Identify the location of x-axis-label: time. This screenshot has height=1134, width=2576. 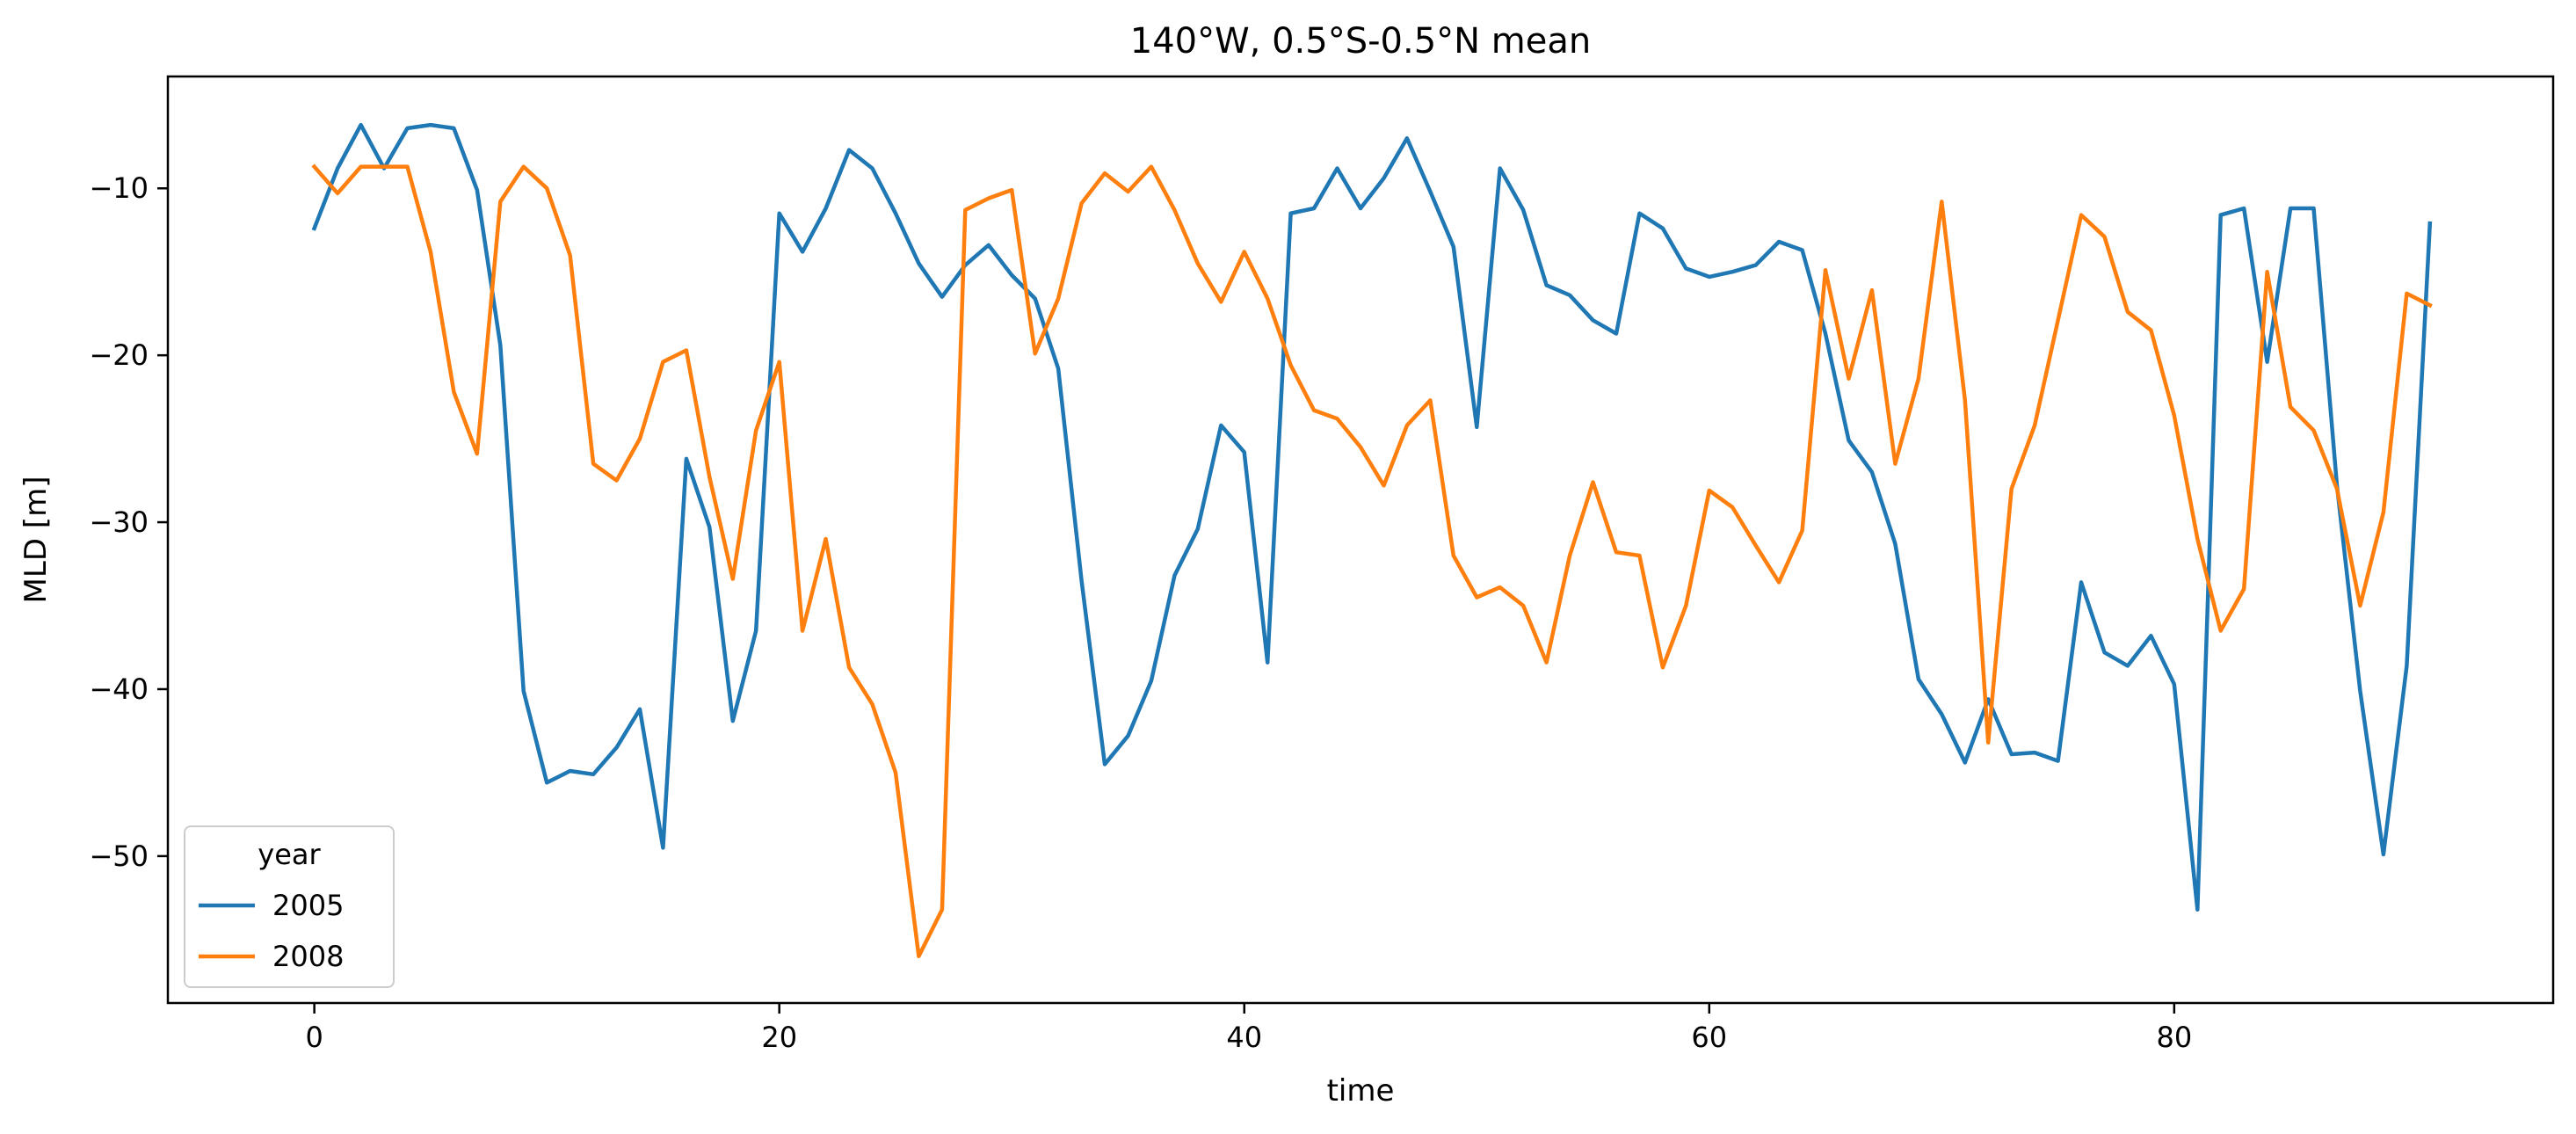
(1361, 1091).